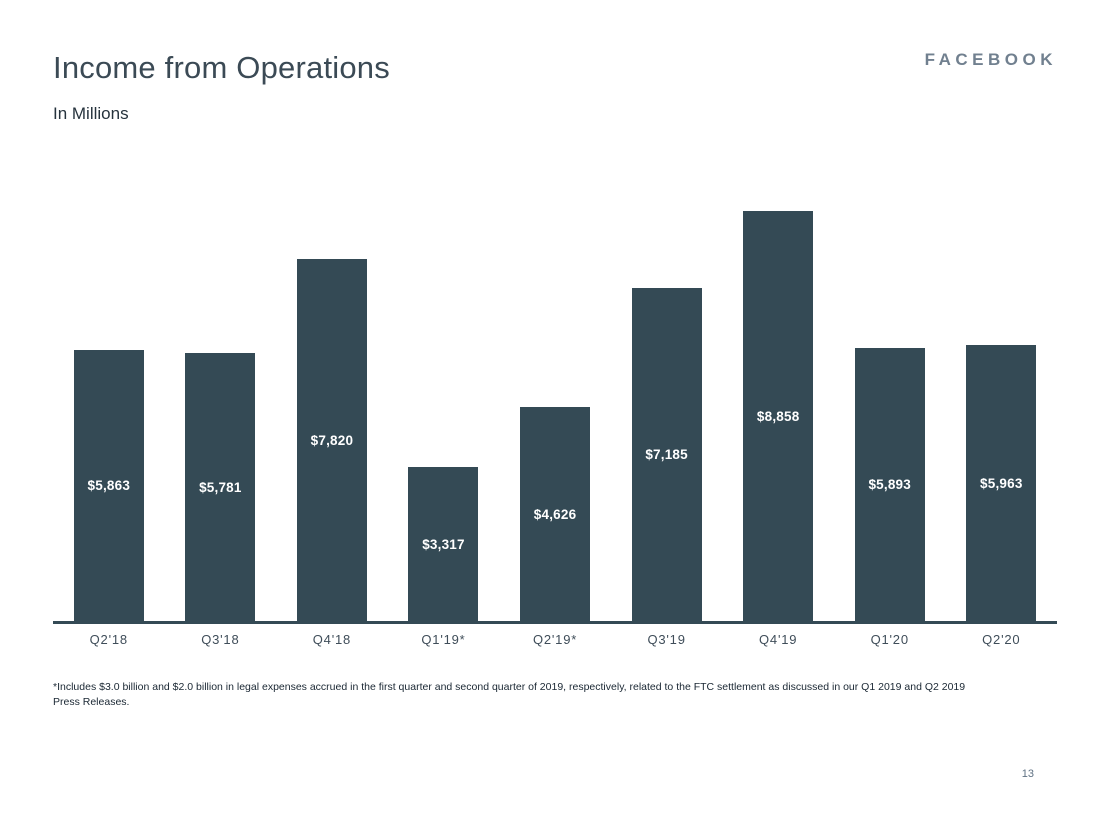 The image size is (1109, 832). I want to click on page-number: 13, so click(1027, 774).